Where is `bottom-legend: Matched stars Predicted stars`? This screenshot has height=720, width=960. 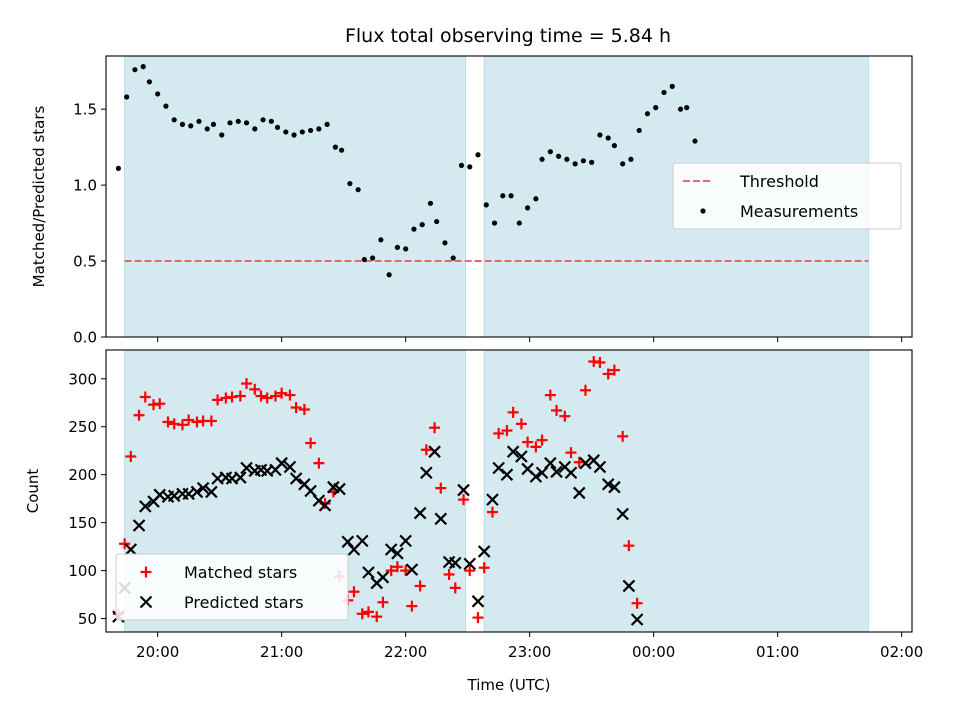
bottom-legend: Matched stars Predicted stars is located at coordinates (232, 587).